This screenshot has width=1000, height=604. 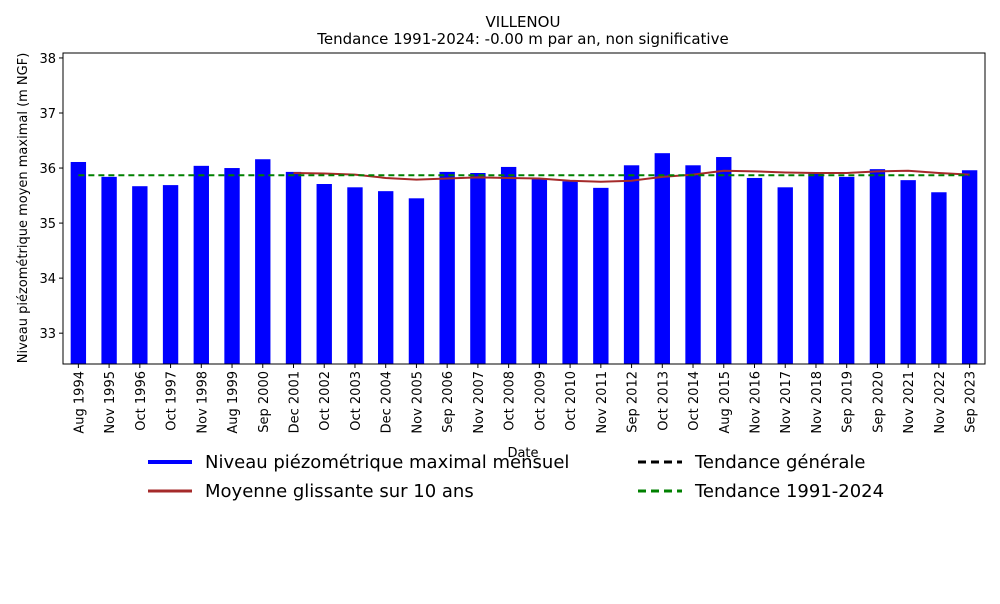 I want to click on x-tick-label: Nov 2022, so click(x=940, y=402).